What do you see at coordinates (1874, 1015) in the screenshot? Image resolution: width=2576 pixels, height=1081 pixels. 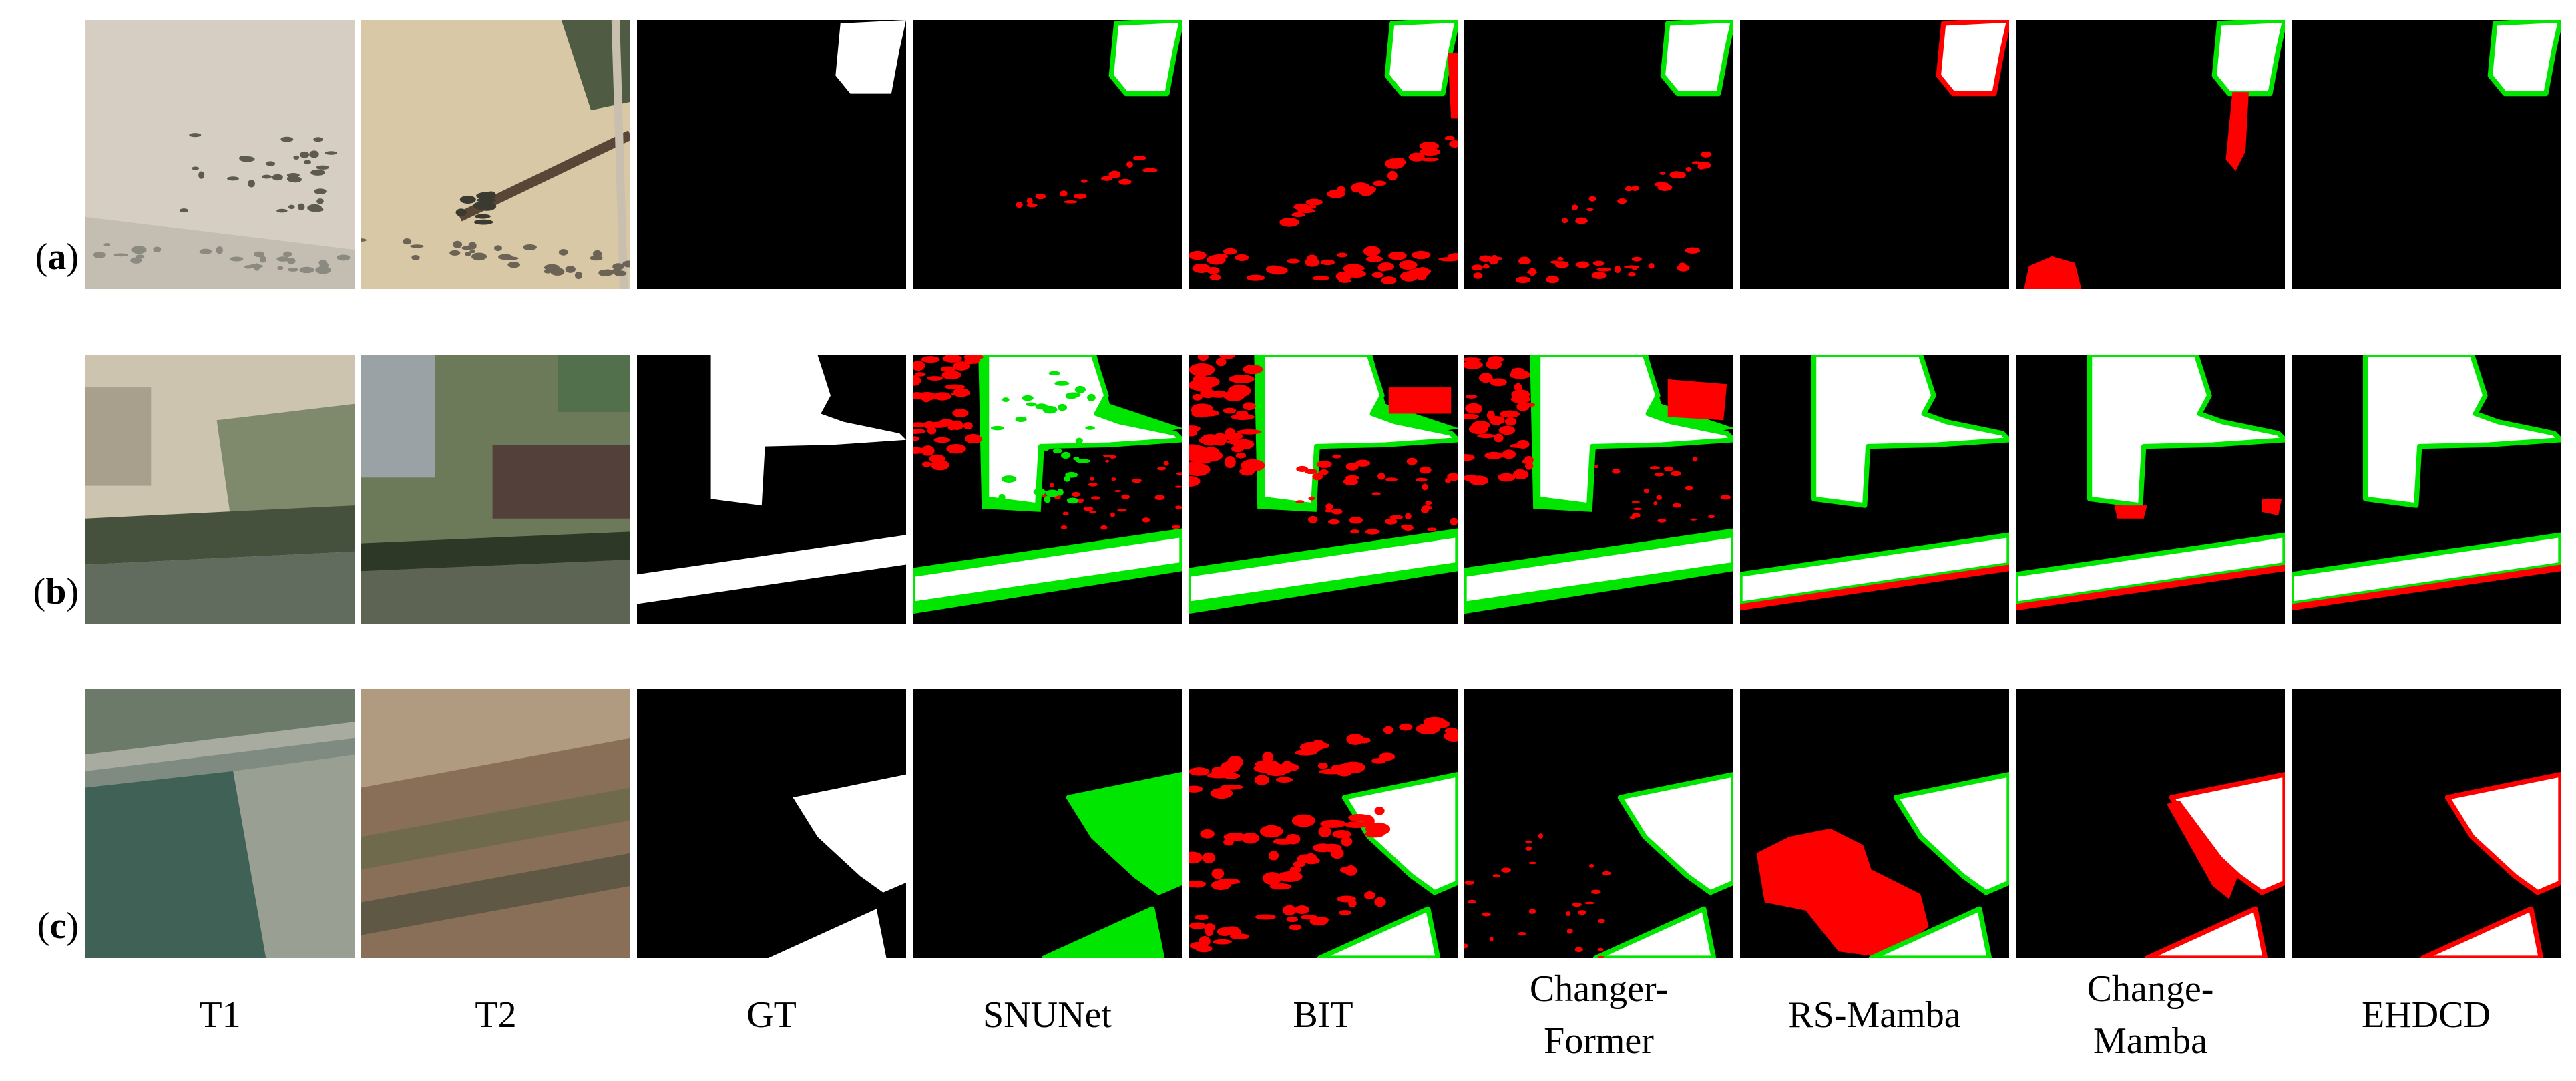 I see `column-label: RS-Mamba` at bounding box center [1874, 1015].